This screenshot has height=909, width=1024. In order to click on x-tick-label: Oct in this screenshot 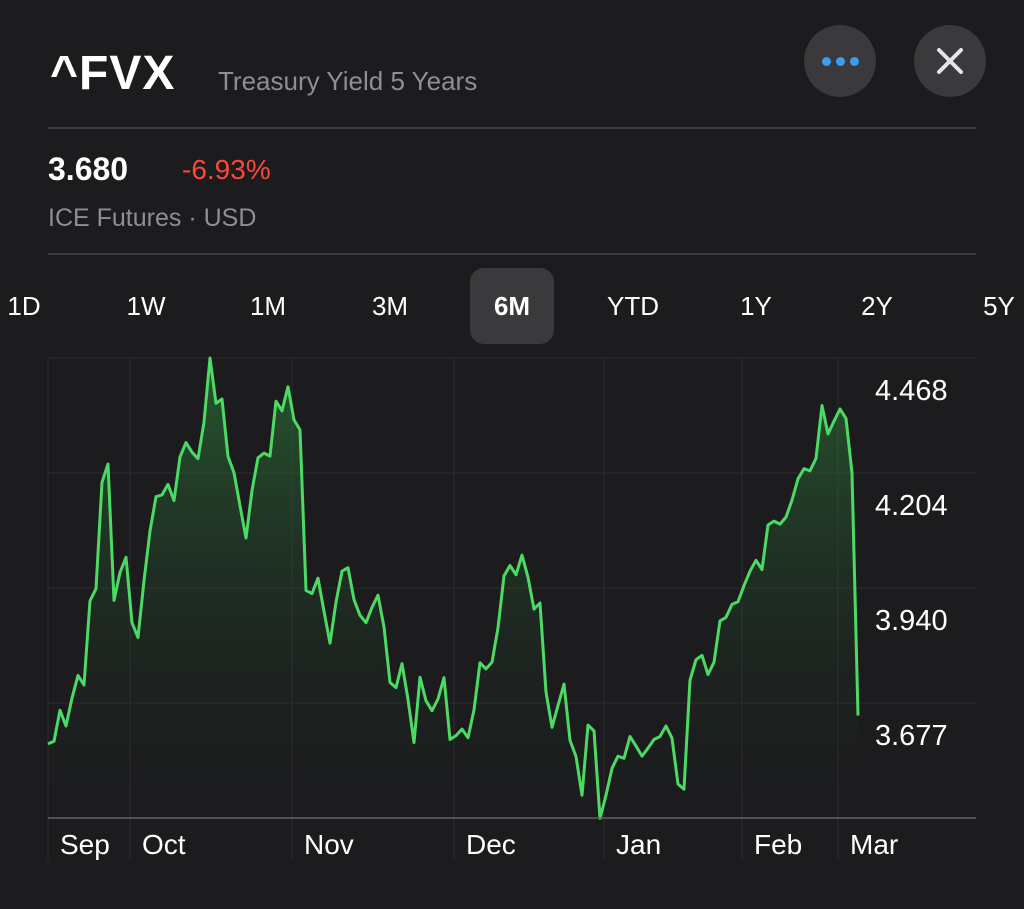, I will do `click(164, 844)`.